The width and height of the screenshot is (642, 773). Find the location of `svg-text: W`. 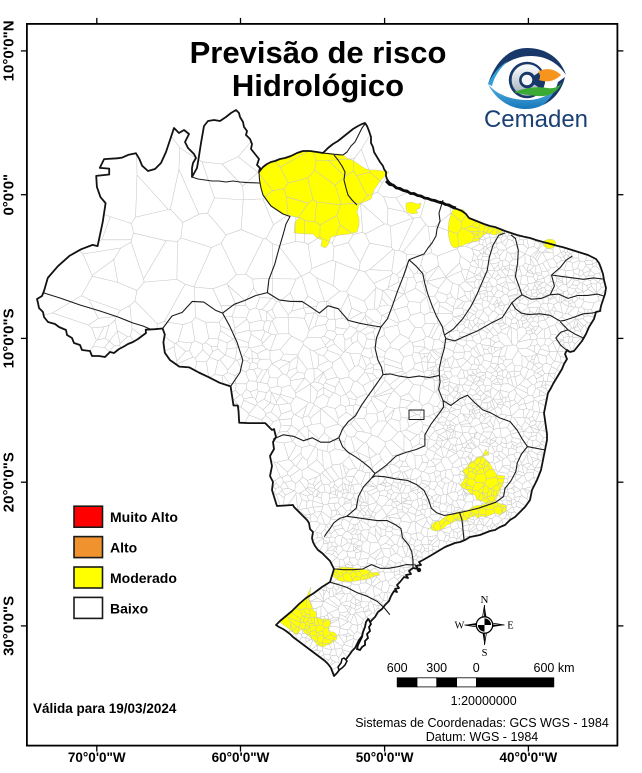

svg-text: W is located at coordinates (460, 626).